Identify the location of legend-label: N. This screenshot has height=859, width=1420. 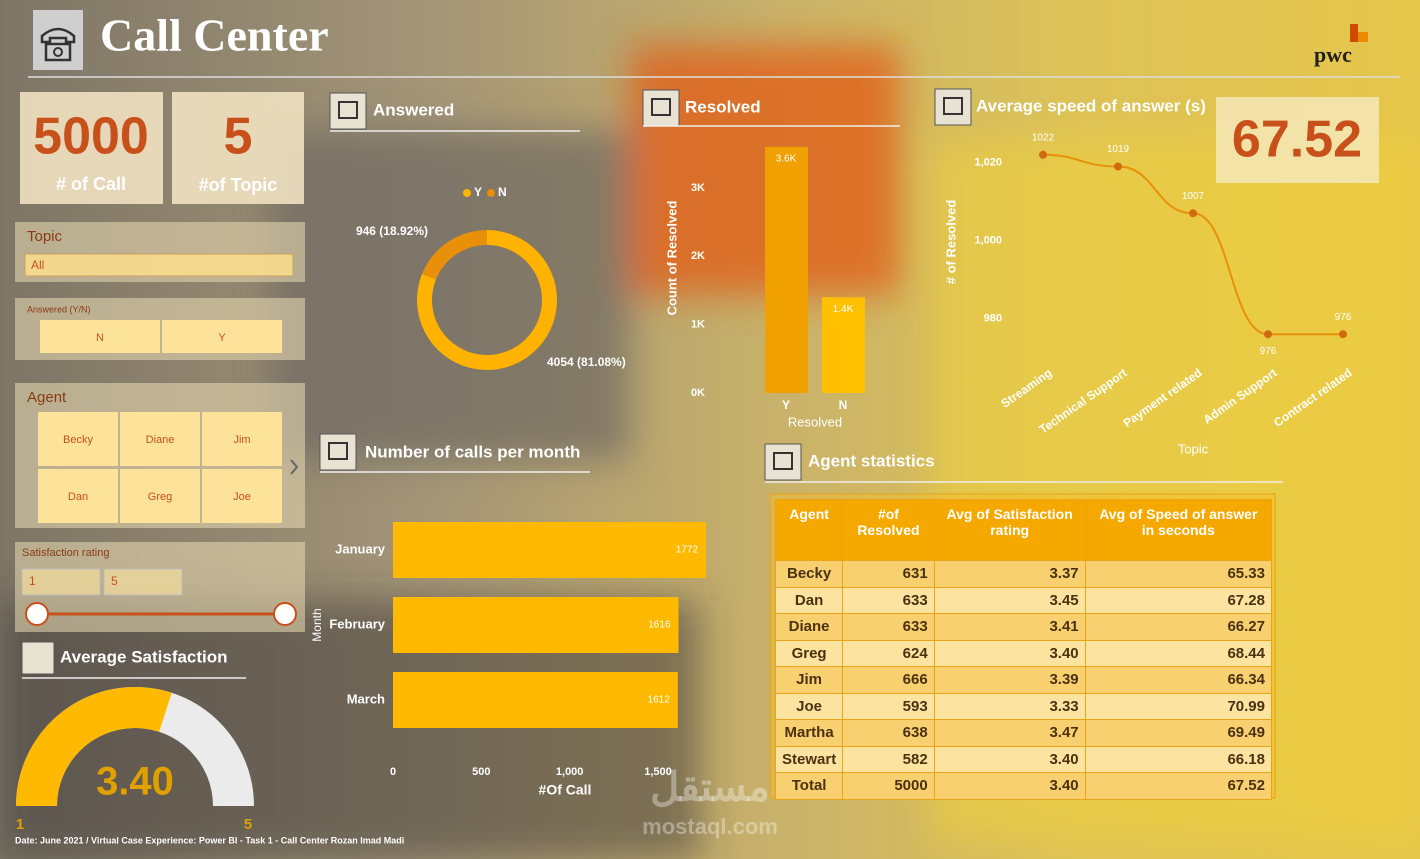
(502, 192).